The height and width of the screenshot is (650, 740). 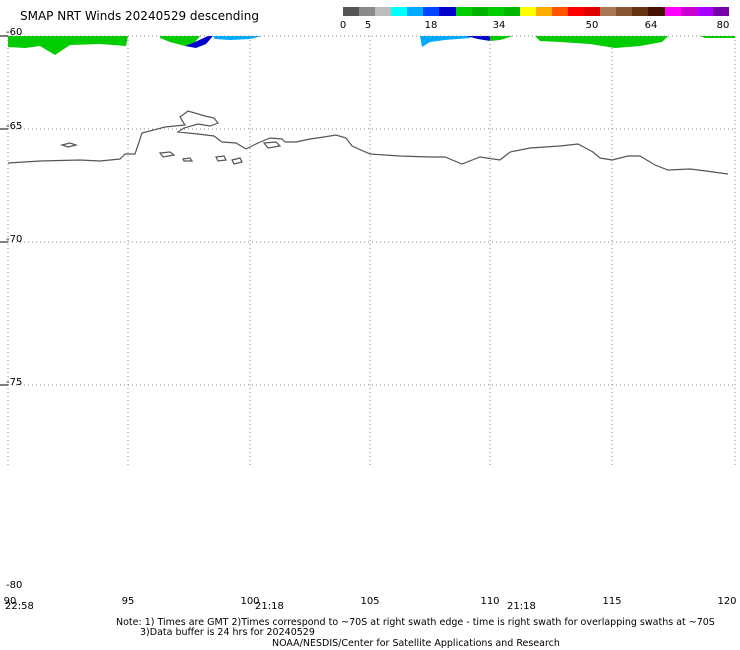 I want to click on colorbar-label: 34, so click(x=499, y=25).